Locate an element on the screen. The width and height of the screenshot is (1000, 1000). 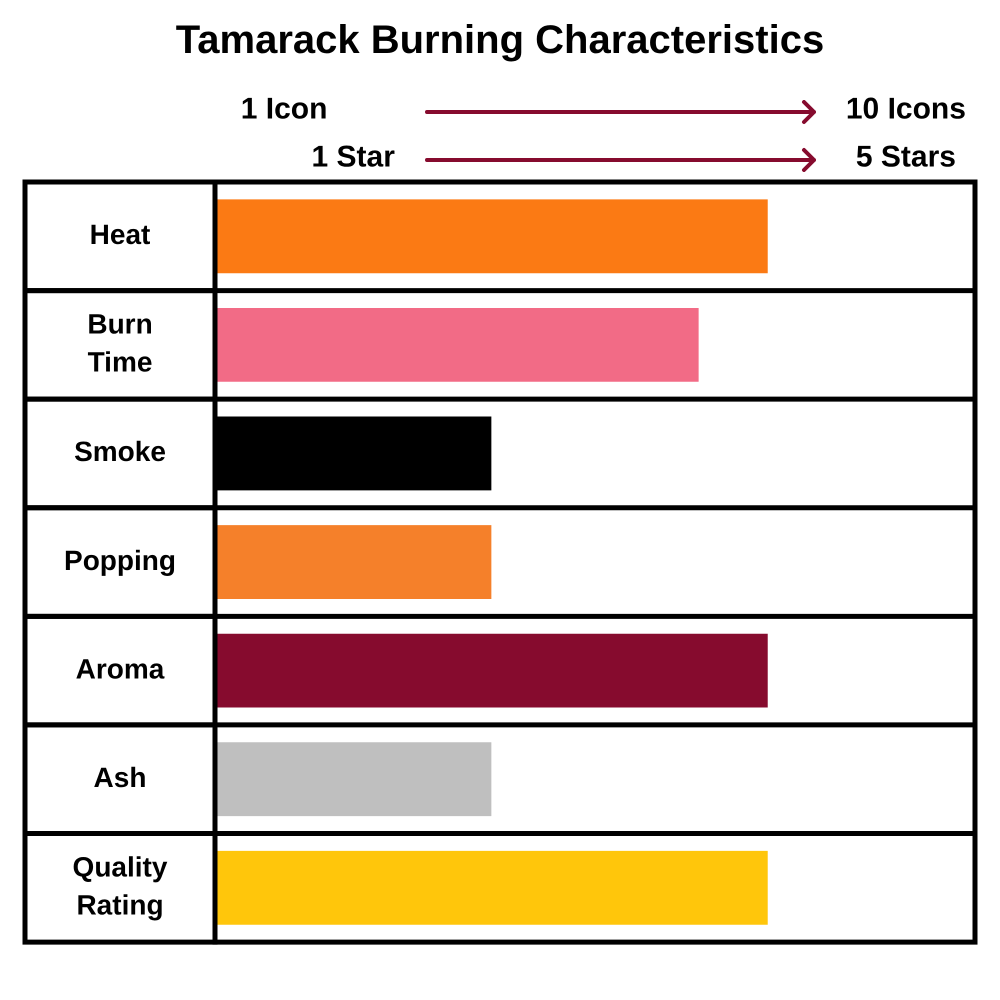
y-tick-label: Popping is located at coordinates (120, 560).